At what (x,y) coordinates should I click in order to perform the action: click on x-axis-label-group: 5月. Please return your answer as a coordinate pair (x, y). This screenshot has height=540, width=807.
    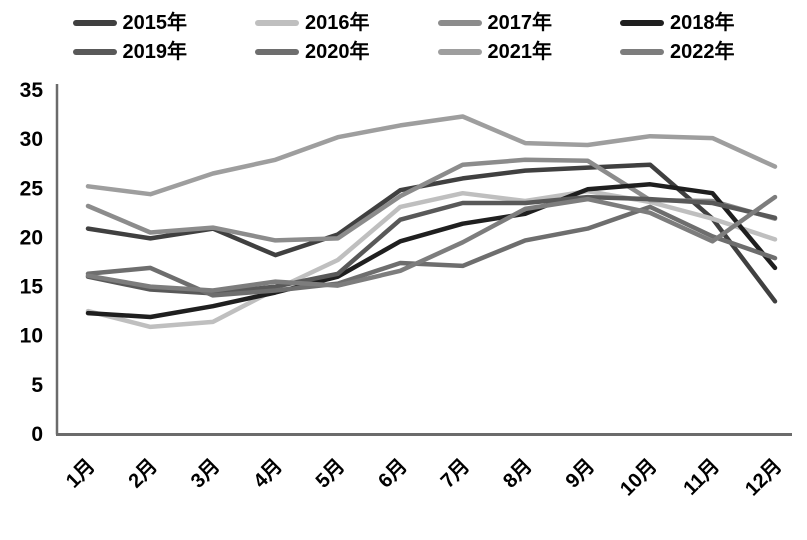
    Looking at the image, I should click on (331, 474).